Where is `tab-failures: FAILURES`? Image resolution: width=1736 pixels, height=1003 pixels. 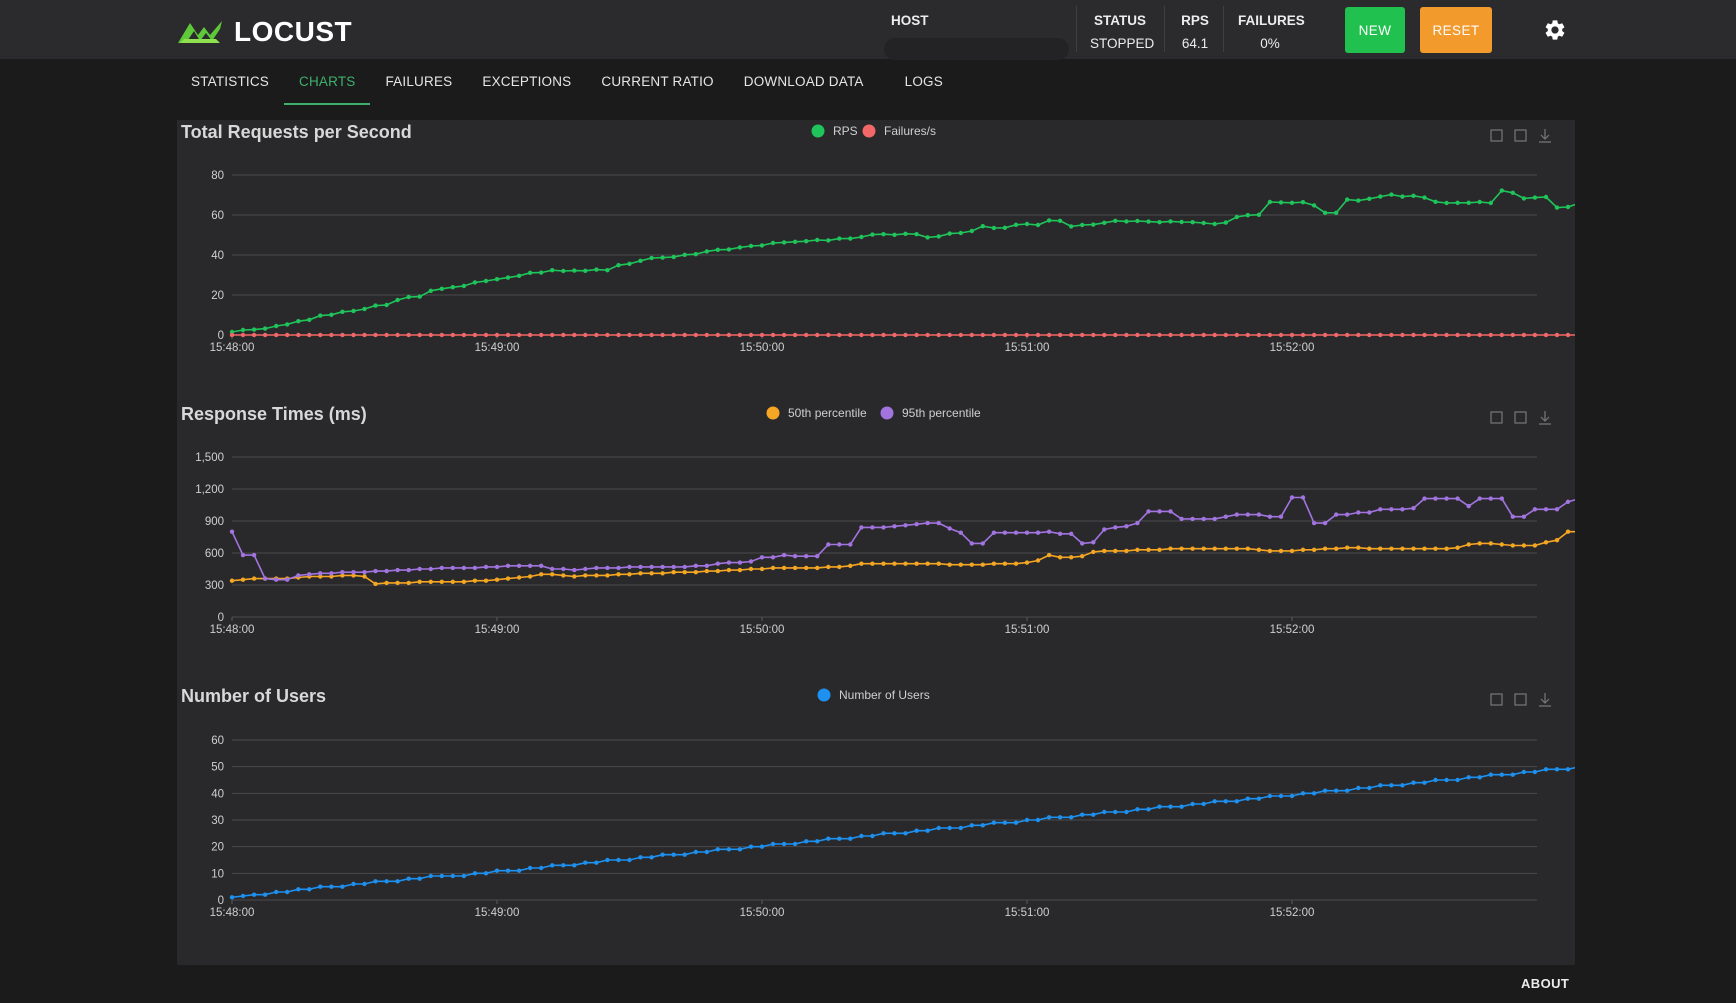
tab-failures: FAILURES is located at coordinates (419, 81).